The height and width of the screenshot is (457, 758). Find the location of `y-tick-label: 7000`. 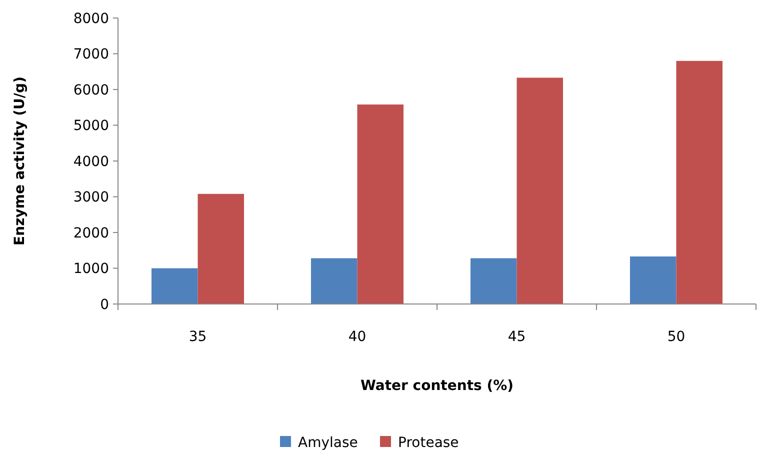

y-tick-label: 7000 is located at coordinates (91, 54).